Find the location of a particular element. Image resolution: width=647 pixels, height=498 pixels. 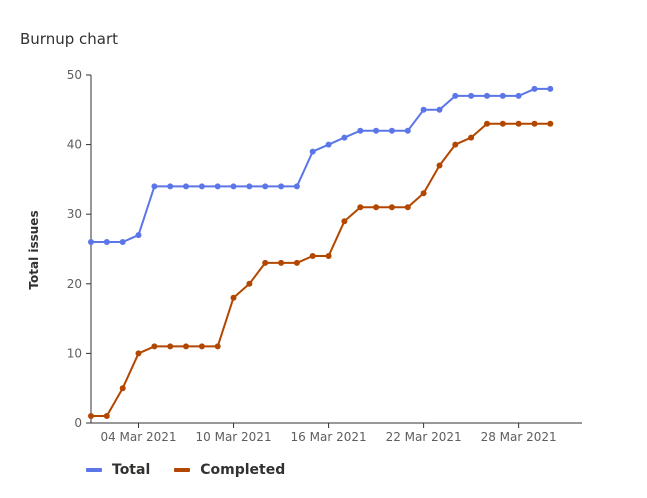

y-tick-label: 50 is located at coordinates (74, 75).